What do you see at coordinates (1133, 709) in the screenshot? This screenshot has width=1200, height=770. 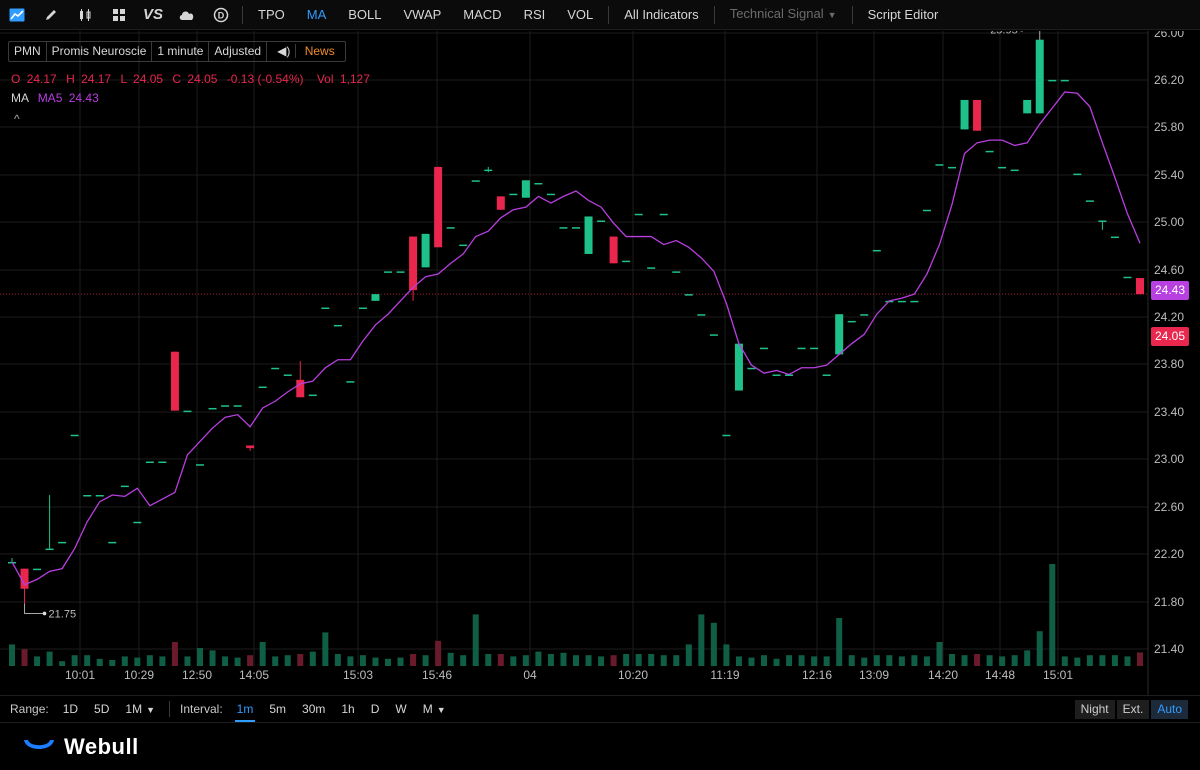 I see `session-ext: Ext.` at bounding box center [1133, 709].